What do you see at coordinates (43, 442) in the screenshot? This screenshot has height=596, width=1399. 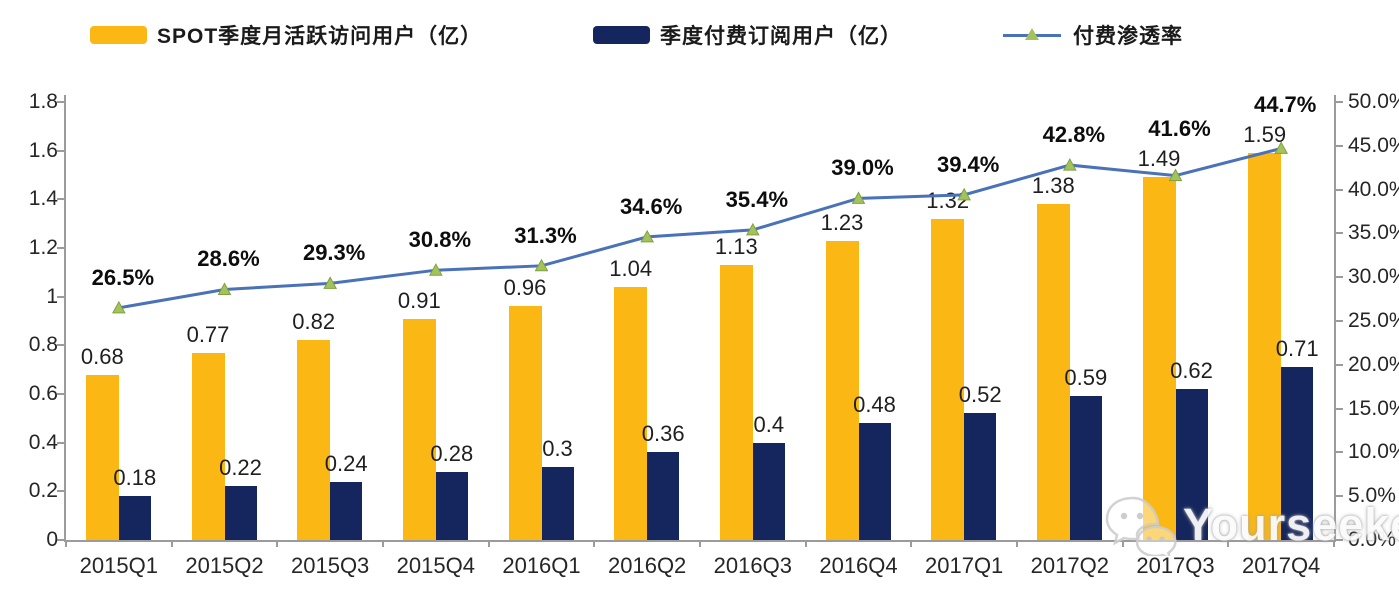 I see `left-axis-tick-label: 0.4` at bounding box center [43, 442].